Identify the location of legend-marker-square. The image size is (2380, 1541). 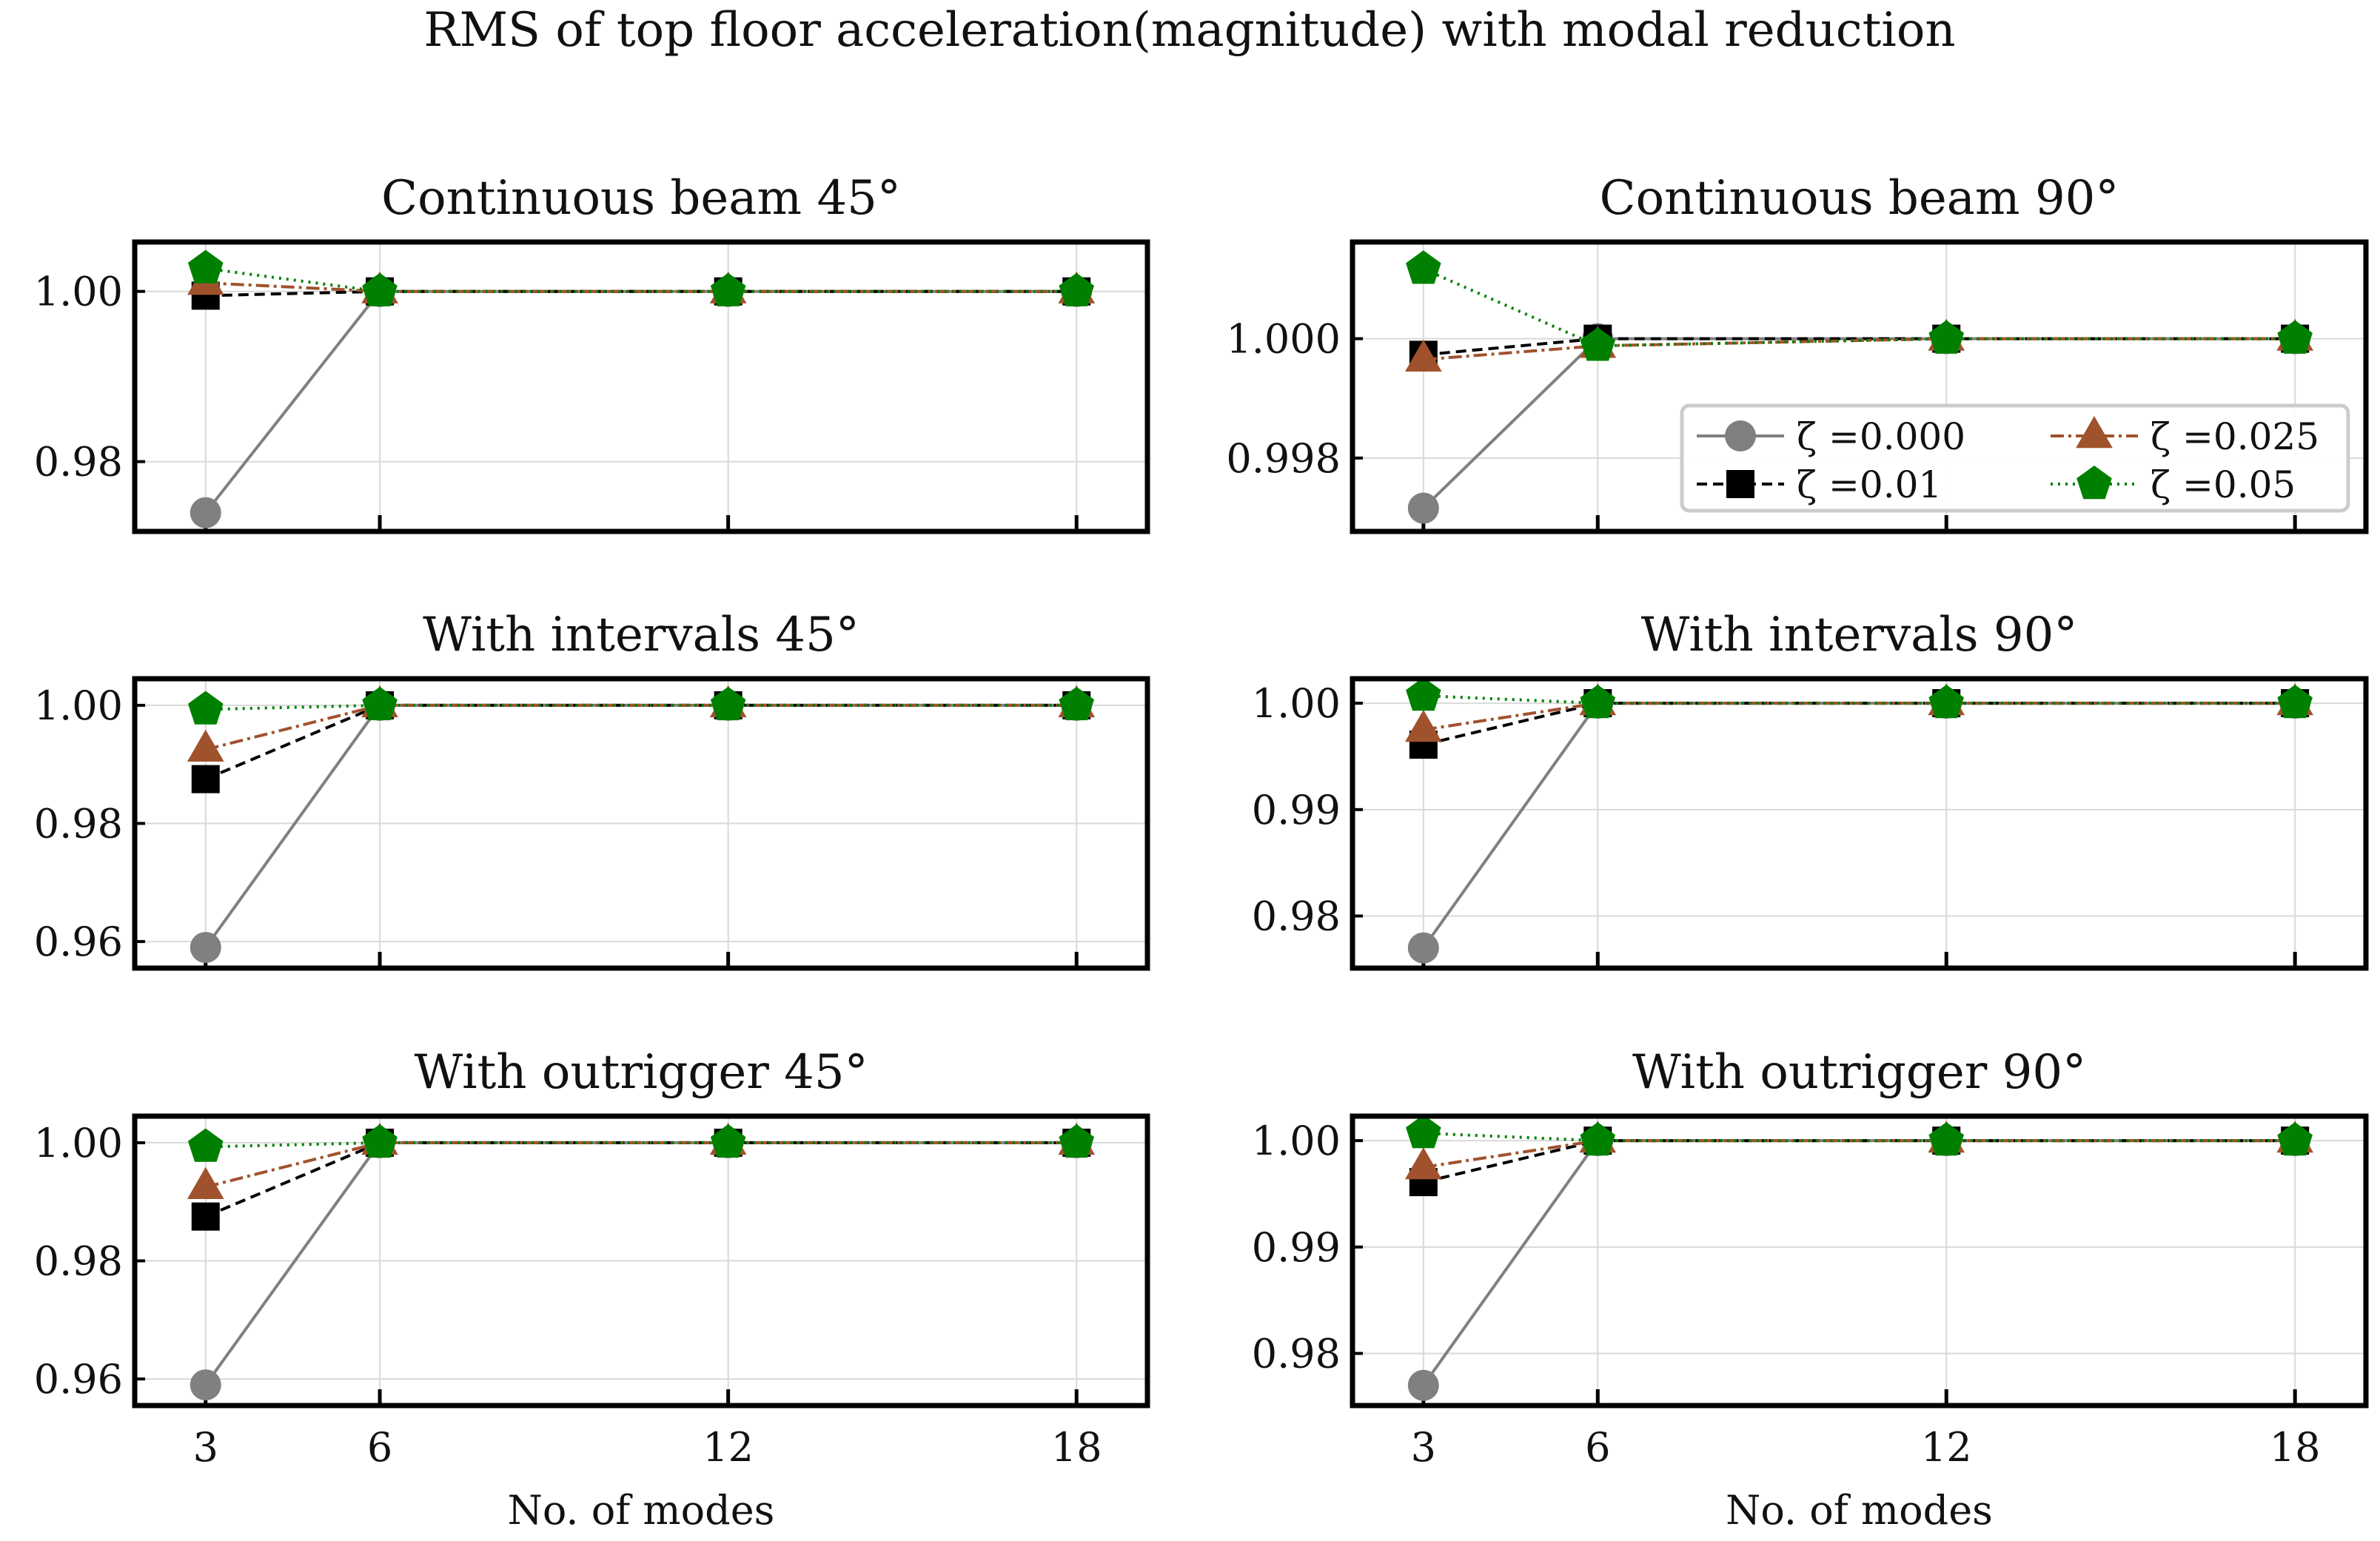
(1740, 484).